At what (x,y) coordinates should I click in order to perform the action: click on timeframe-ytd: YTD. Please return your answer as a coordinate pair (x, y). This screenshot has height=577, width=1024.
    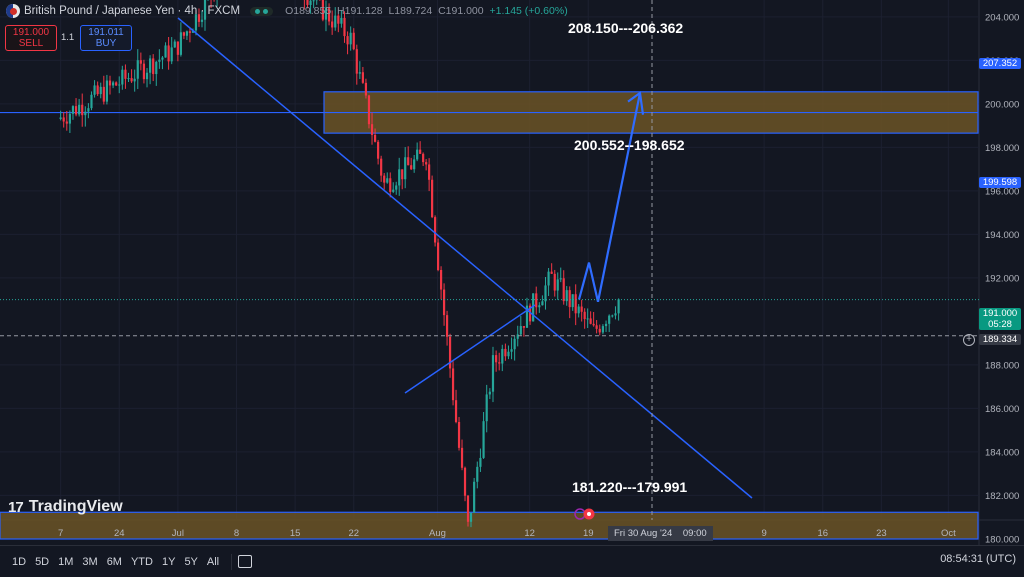
    Looking at the image, I should click on (142, 562).